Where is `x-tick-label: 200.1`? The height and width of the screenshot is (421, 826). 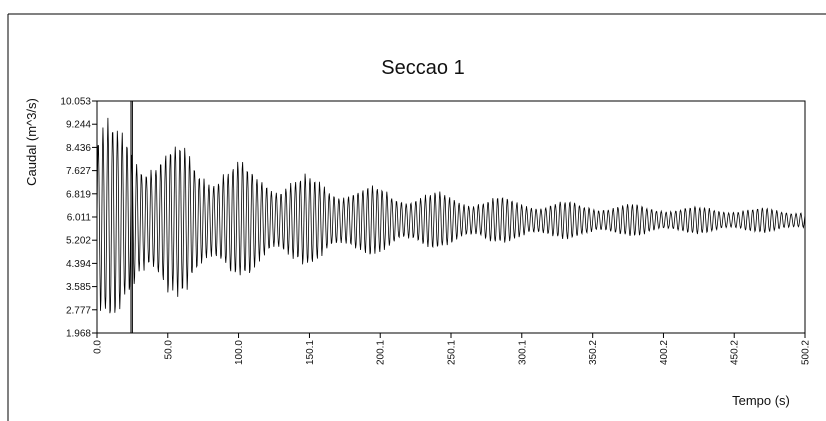 x-tick-label: 200.1 is located at coordinates (381, 352).